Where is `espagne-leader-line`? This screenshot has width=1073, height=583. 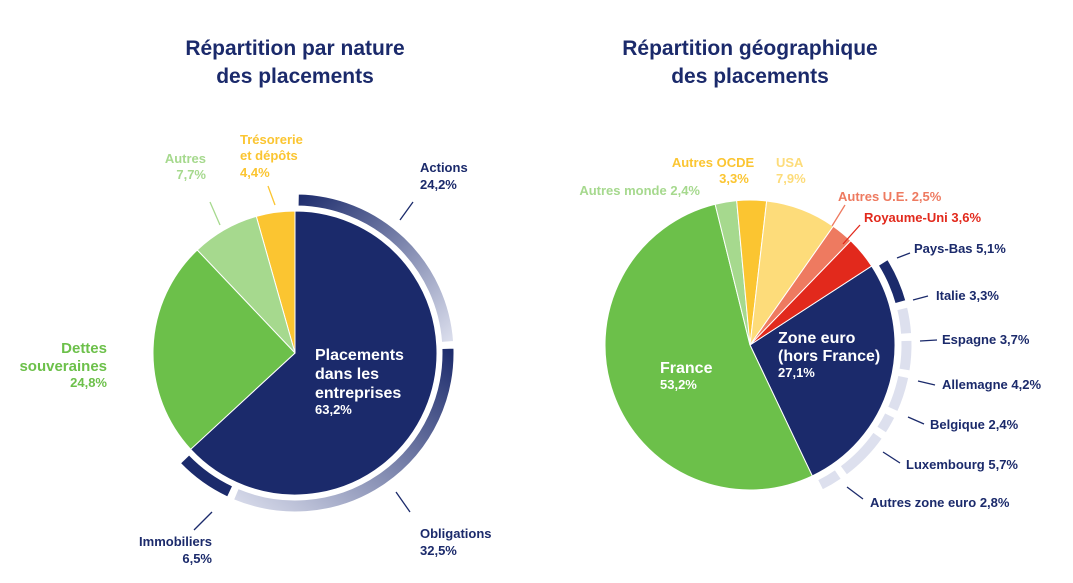 espagne-leader-line is located at coordinates (928, 340).